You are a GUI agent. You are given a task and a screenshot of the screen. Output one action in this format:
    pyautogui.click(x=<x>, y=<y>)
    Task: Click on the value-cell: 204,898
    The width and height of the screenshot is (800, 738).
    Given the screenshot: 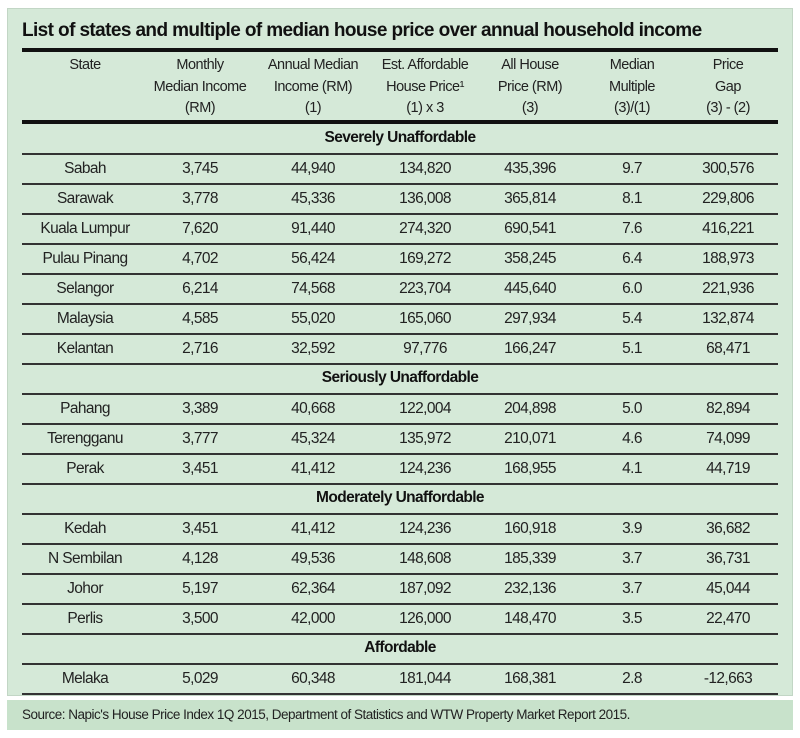 What is the action you would take?
    pyautogui.click(x=530, y=408)
    